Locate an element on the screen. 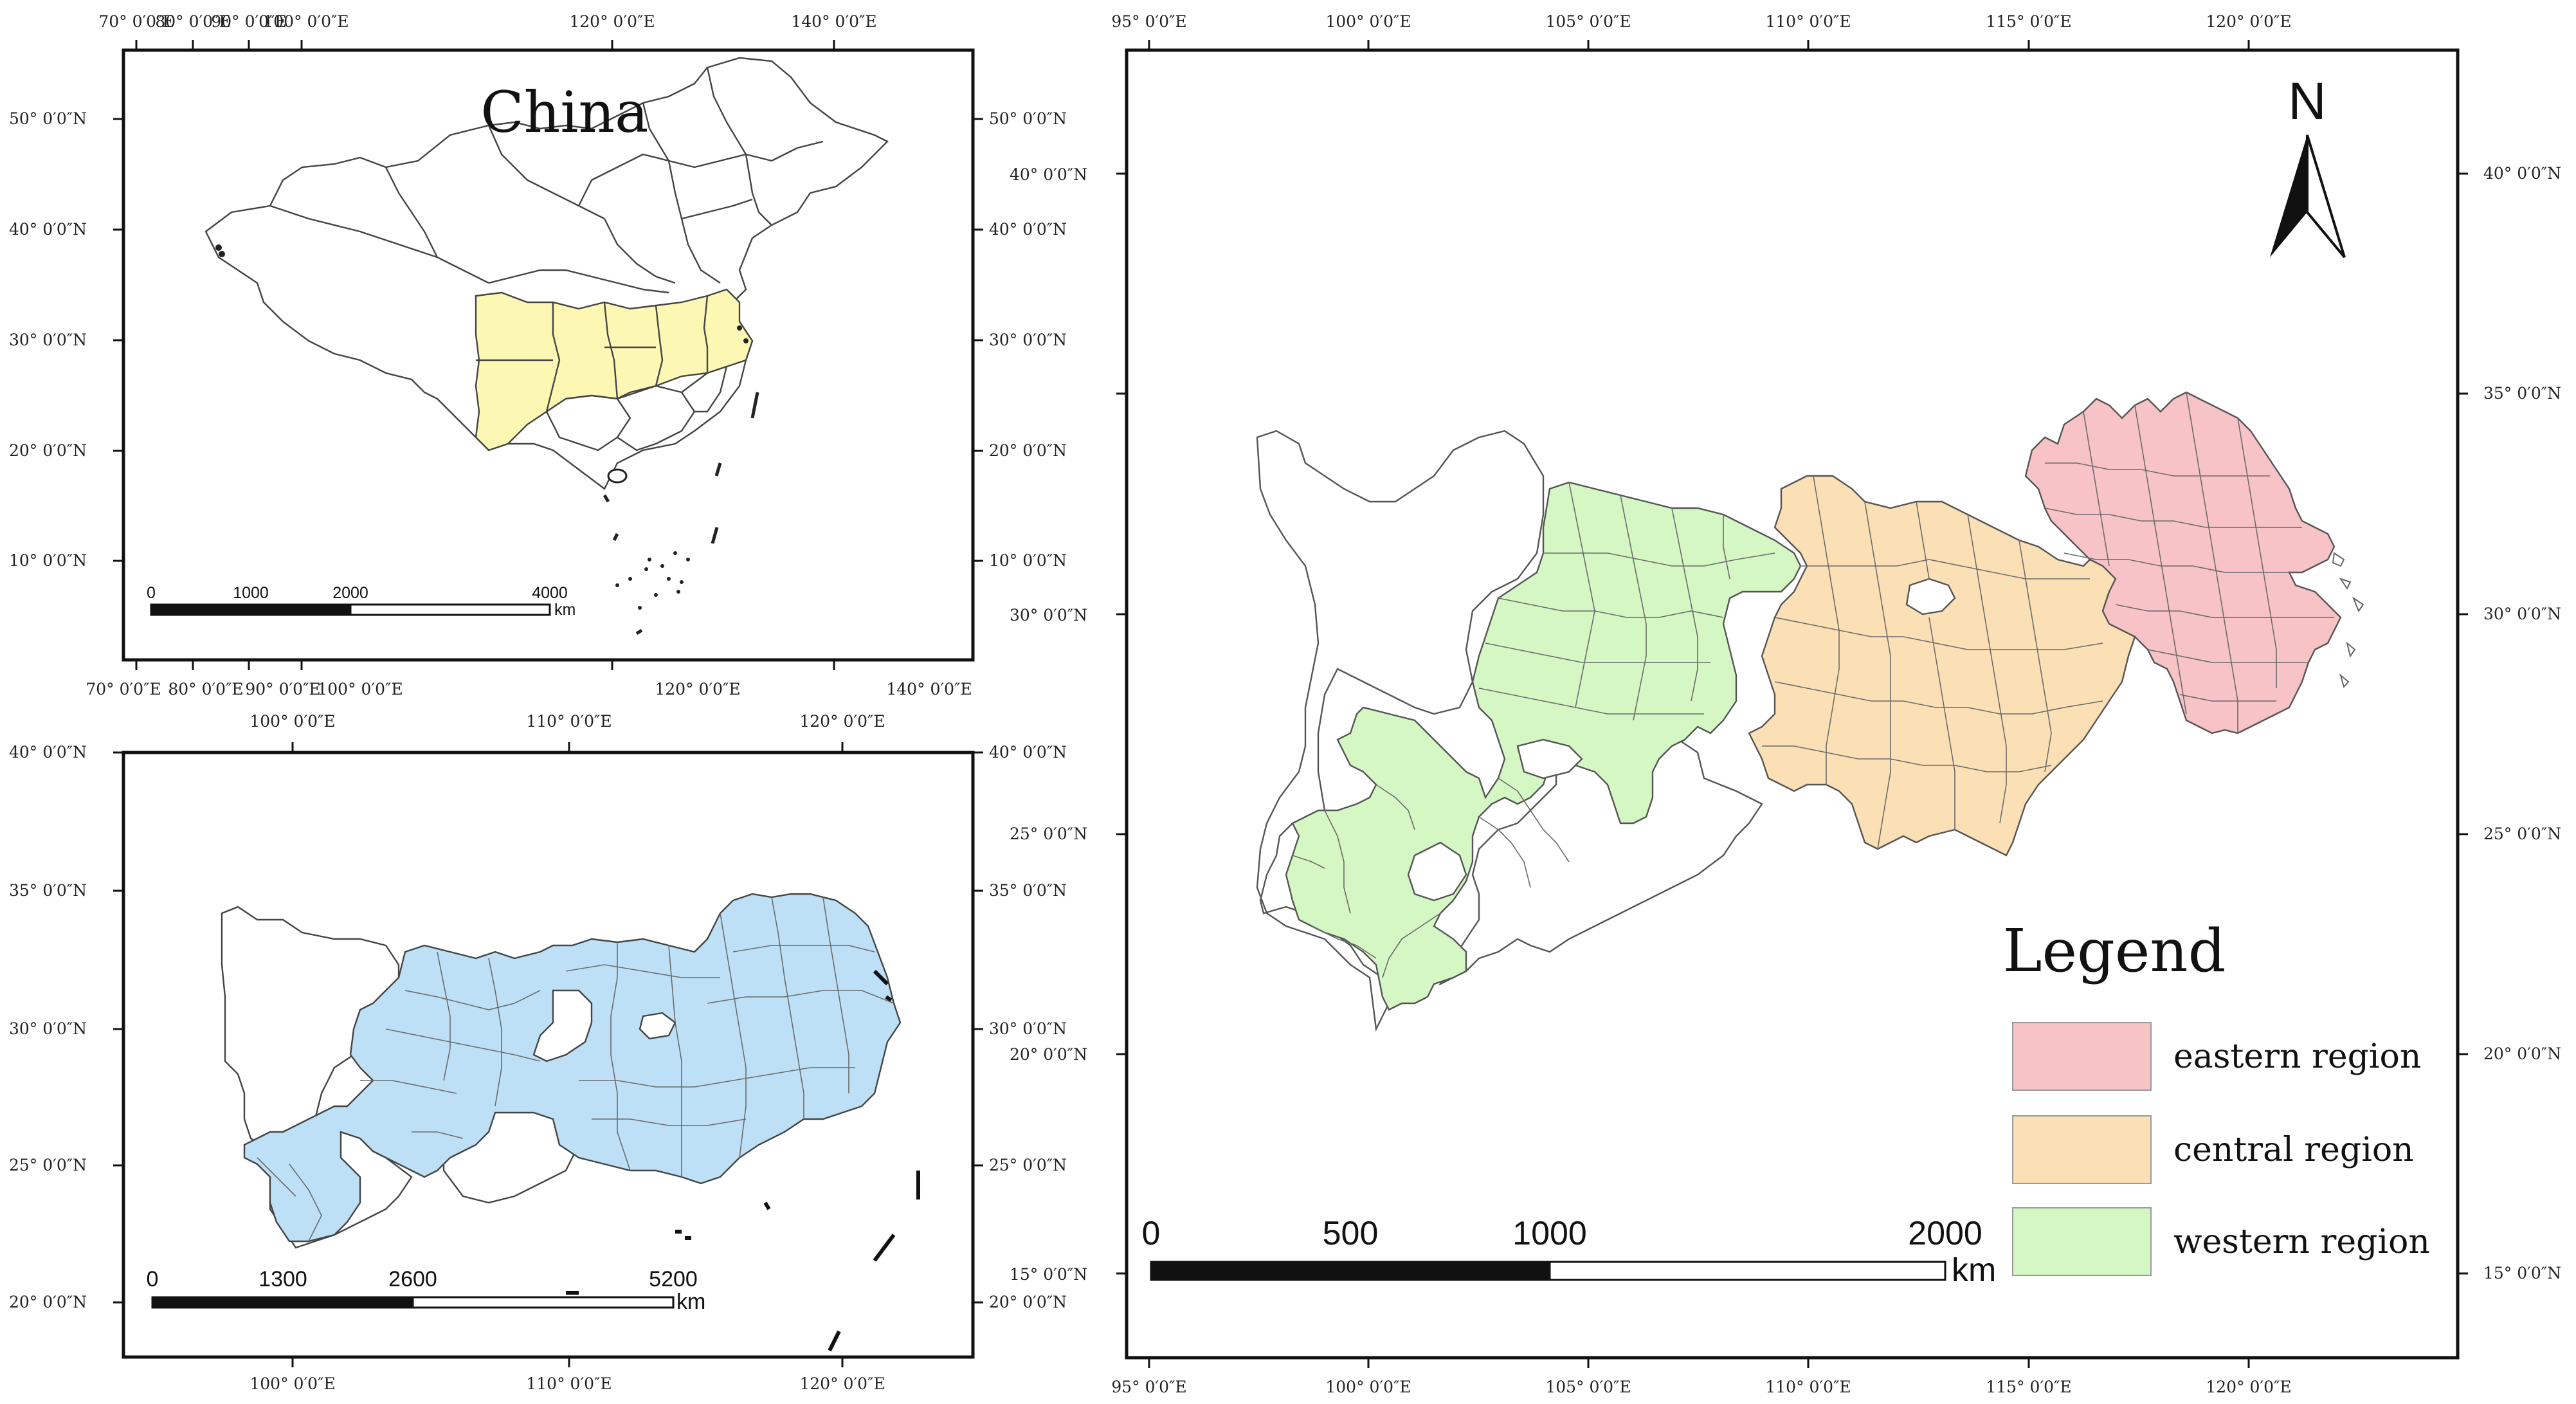  main-lon-label-top: 95° 0′0″E is located at coordinates (1148, 21).